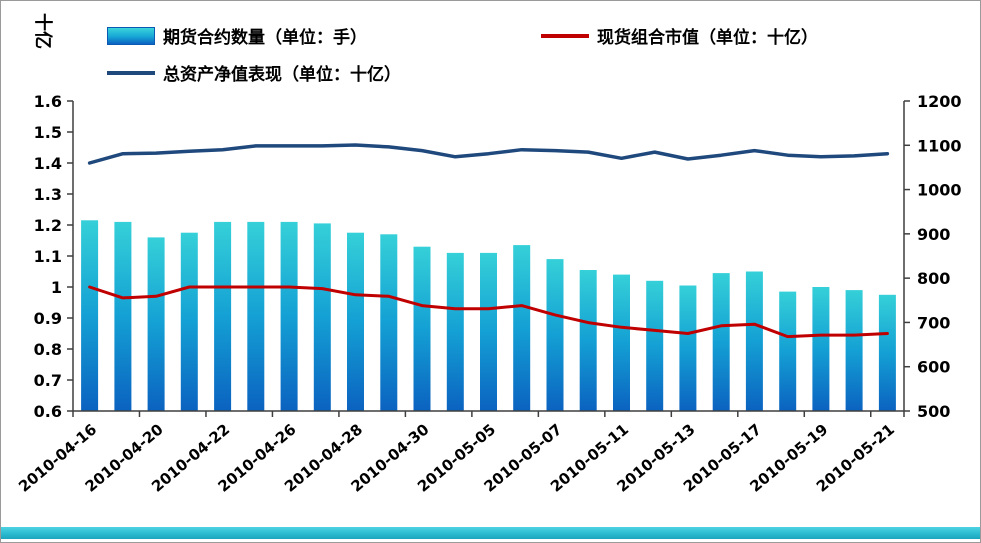 This screenshot has height=543, width=981. Describe the element at coordinates (490, 533) in the screenshot. I see `bottom-accent-bar` at that location.